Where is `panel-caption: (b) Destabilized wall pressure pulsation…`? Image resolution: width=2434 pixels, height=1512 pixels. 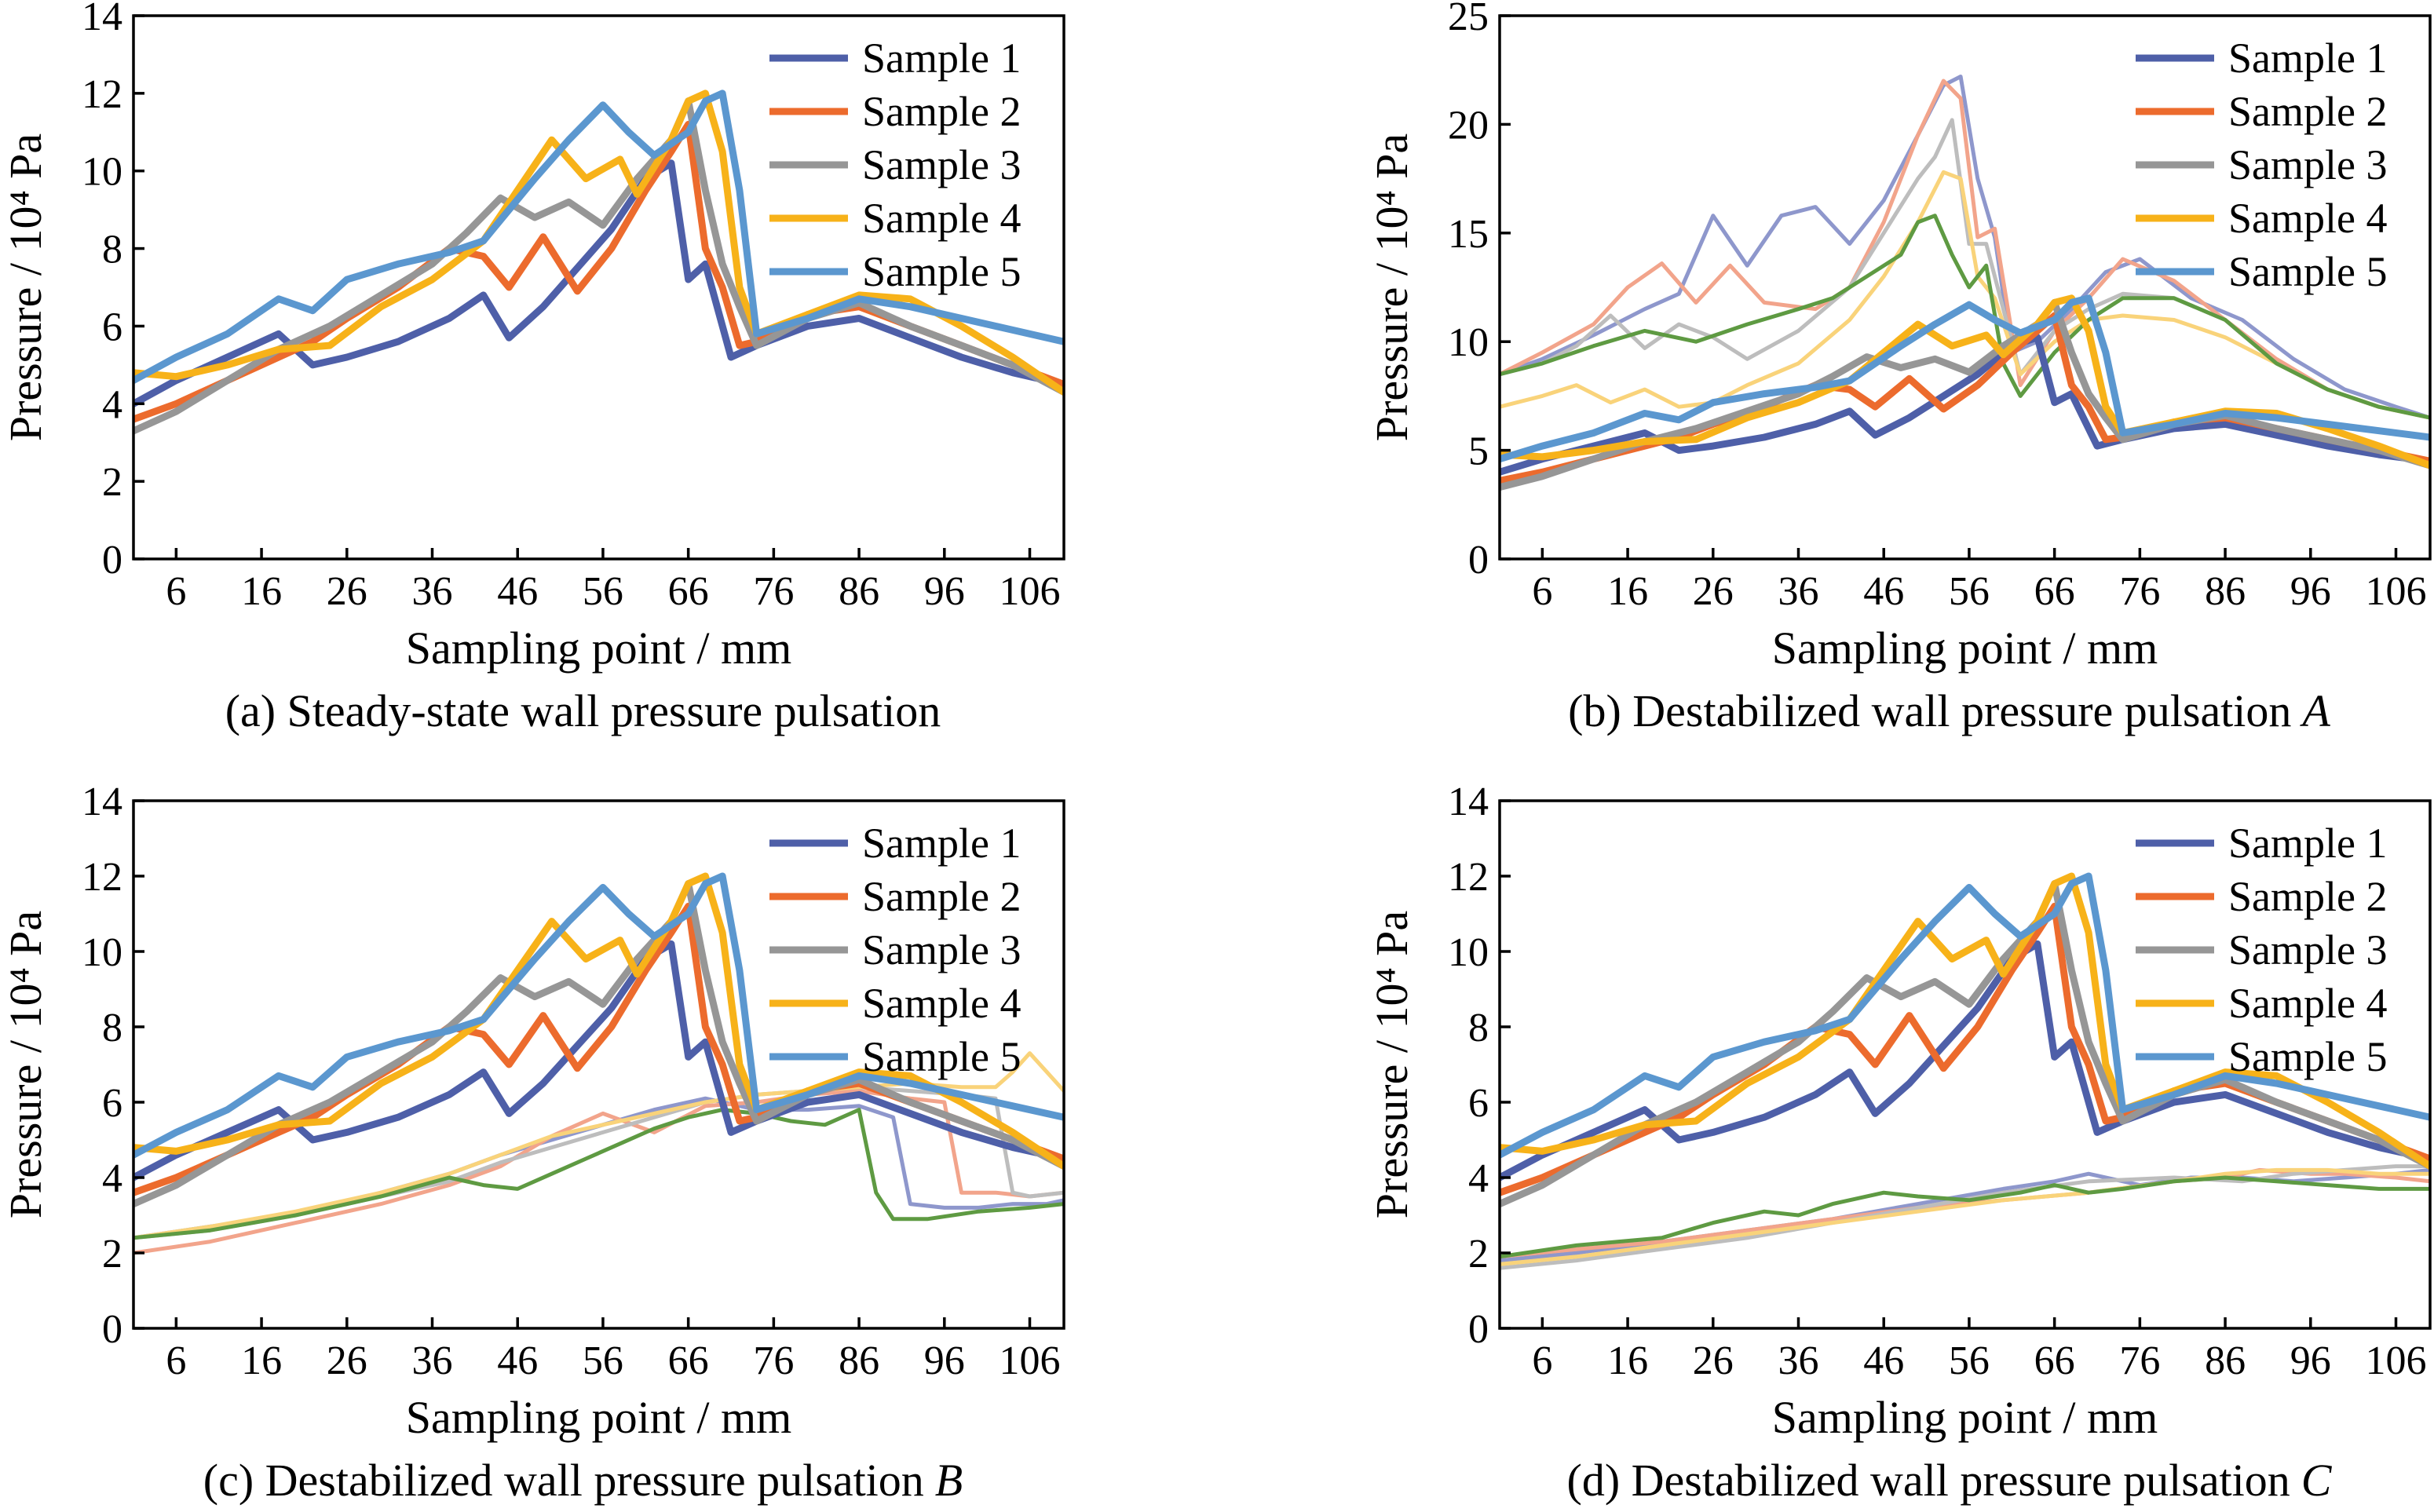
panel-caption: (b) Destabilized wall pressure pulsation… is located at coordinates (1949, 710).